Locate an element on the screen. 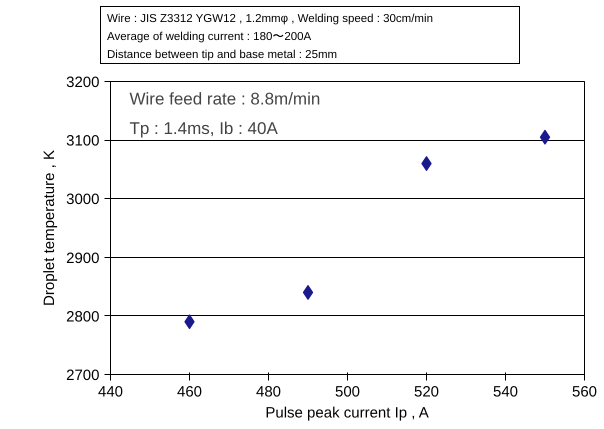 This screenshot has height=429, width=604. text: Distance between tip and base metal : 25mm is located at coordinates (222, 55).